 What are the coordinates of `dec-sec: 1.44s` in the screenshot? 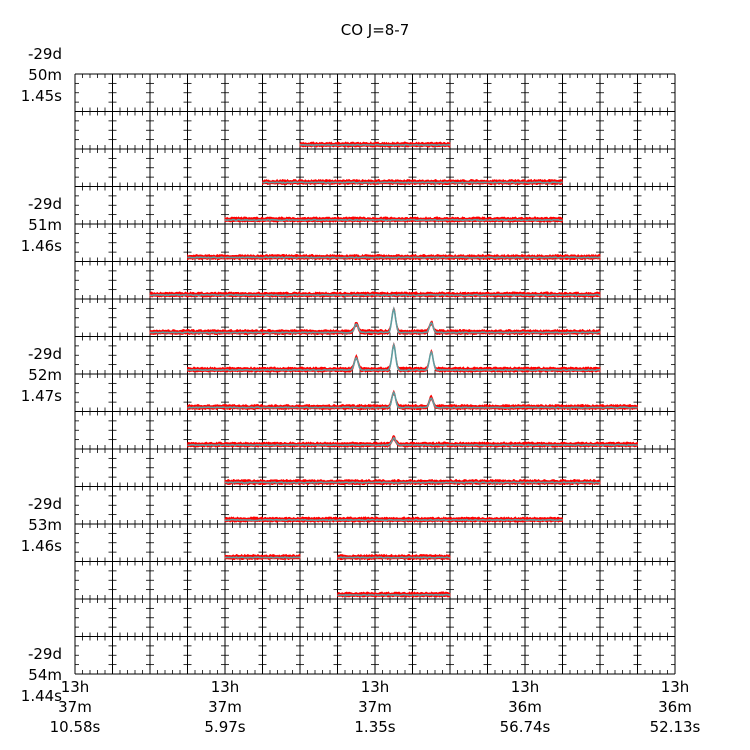 It's located at (41, 696).